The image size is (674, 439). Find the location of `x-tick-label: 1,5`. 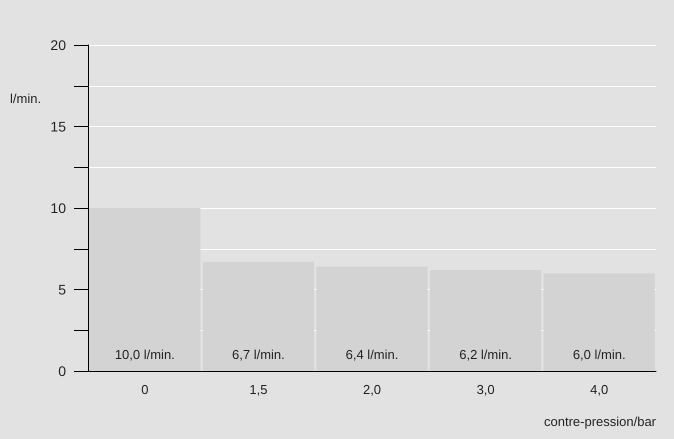

x-tick-label: 1,5 is located at coordinates (258, 389).